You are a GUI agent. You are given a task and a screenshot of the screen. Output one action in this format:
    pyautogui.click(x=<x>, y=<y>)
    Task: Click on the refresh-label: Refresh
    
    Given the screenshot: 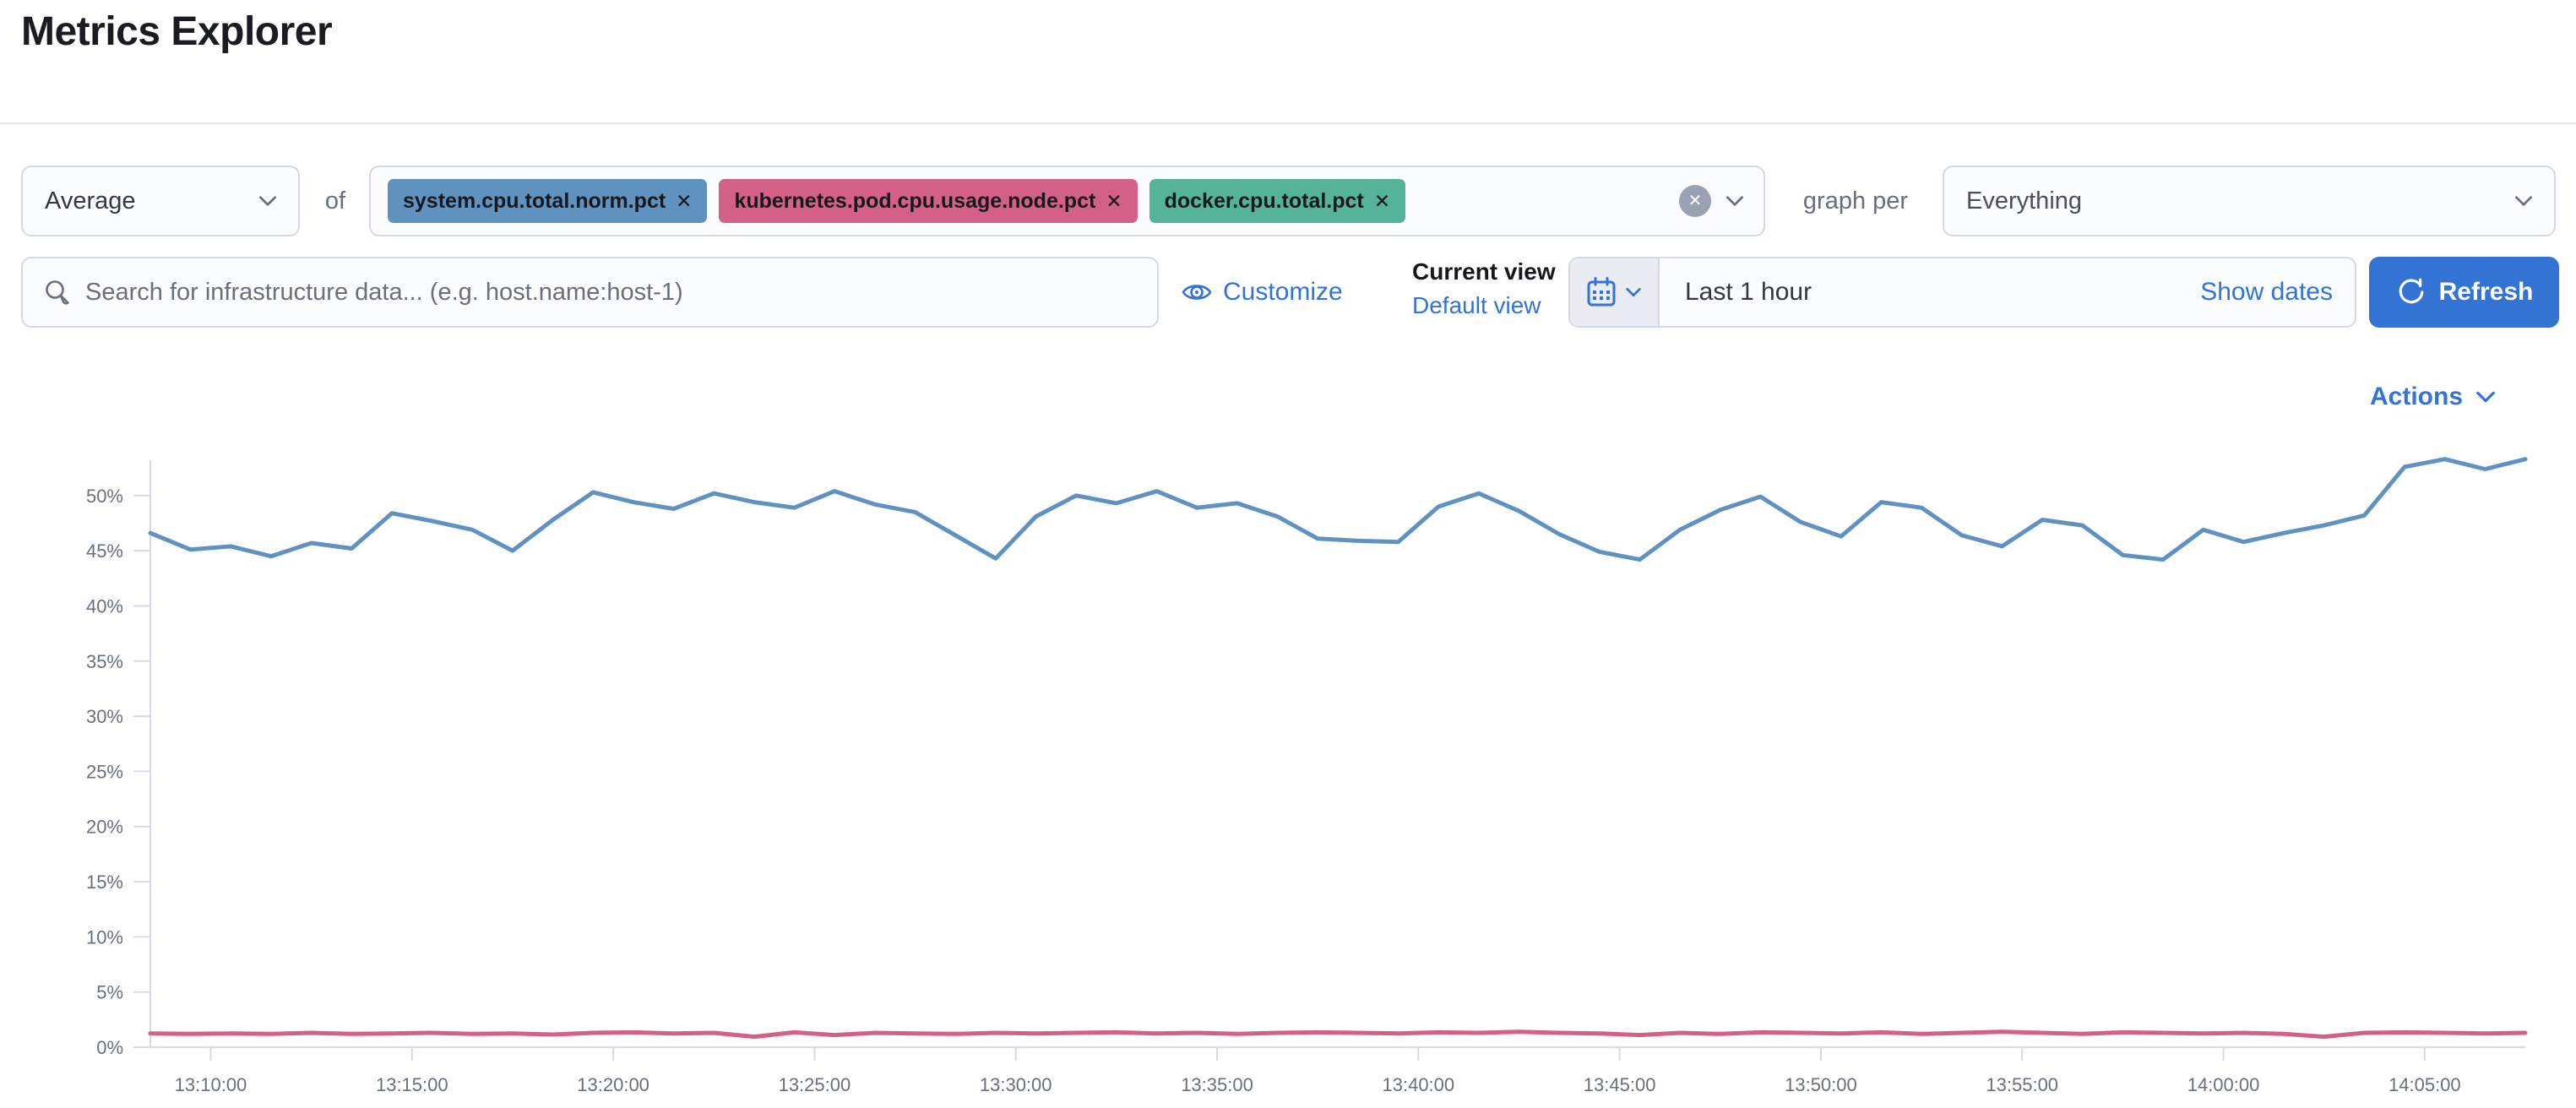 What is the action you would take?
    pyautogui.click(x=2486, y=292)
    